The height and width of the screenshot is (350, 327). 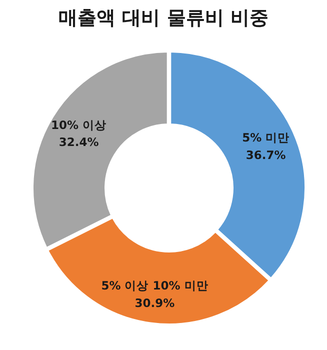 I want to click on slice-label: 10% 이상, so click(x=79, y=125).